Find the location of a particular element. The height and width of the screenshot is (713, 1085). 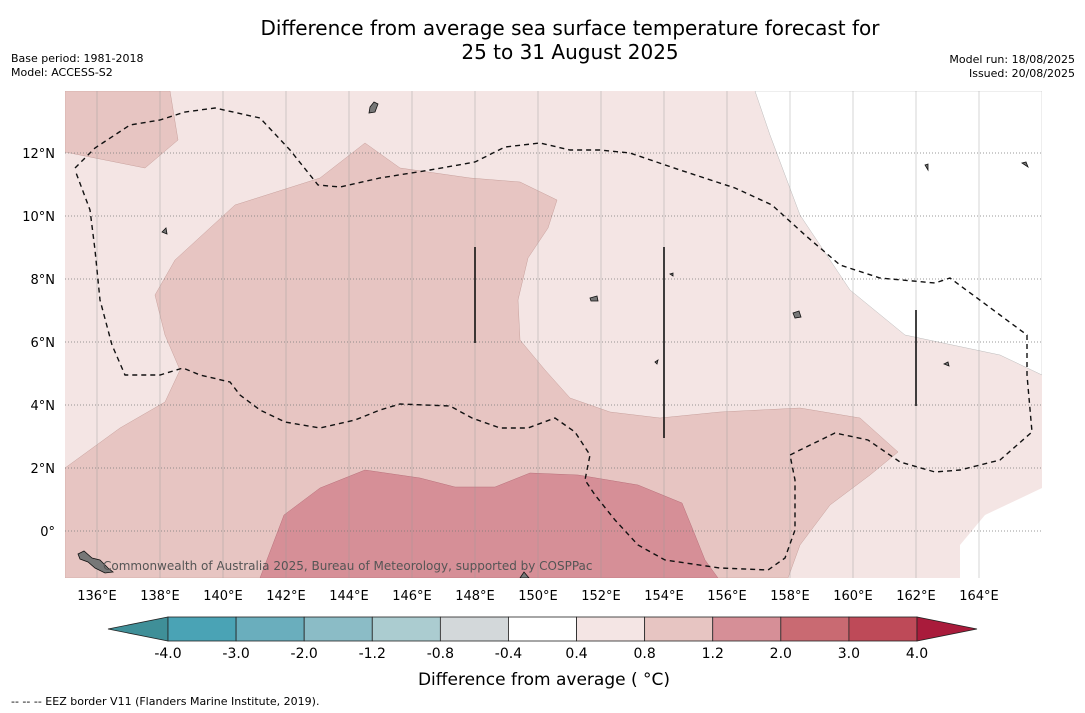

colorbar-tick: -0.4 is located at coordinates (508, 654).